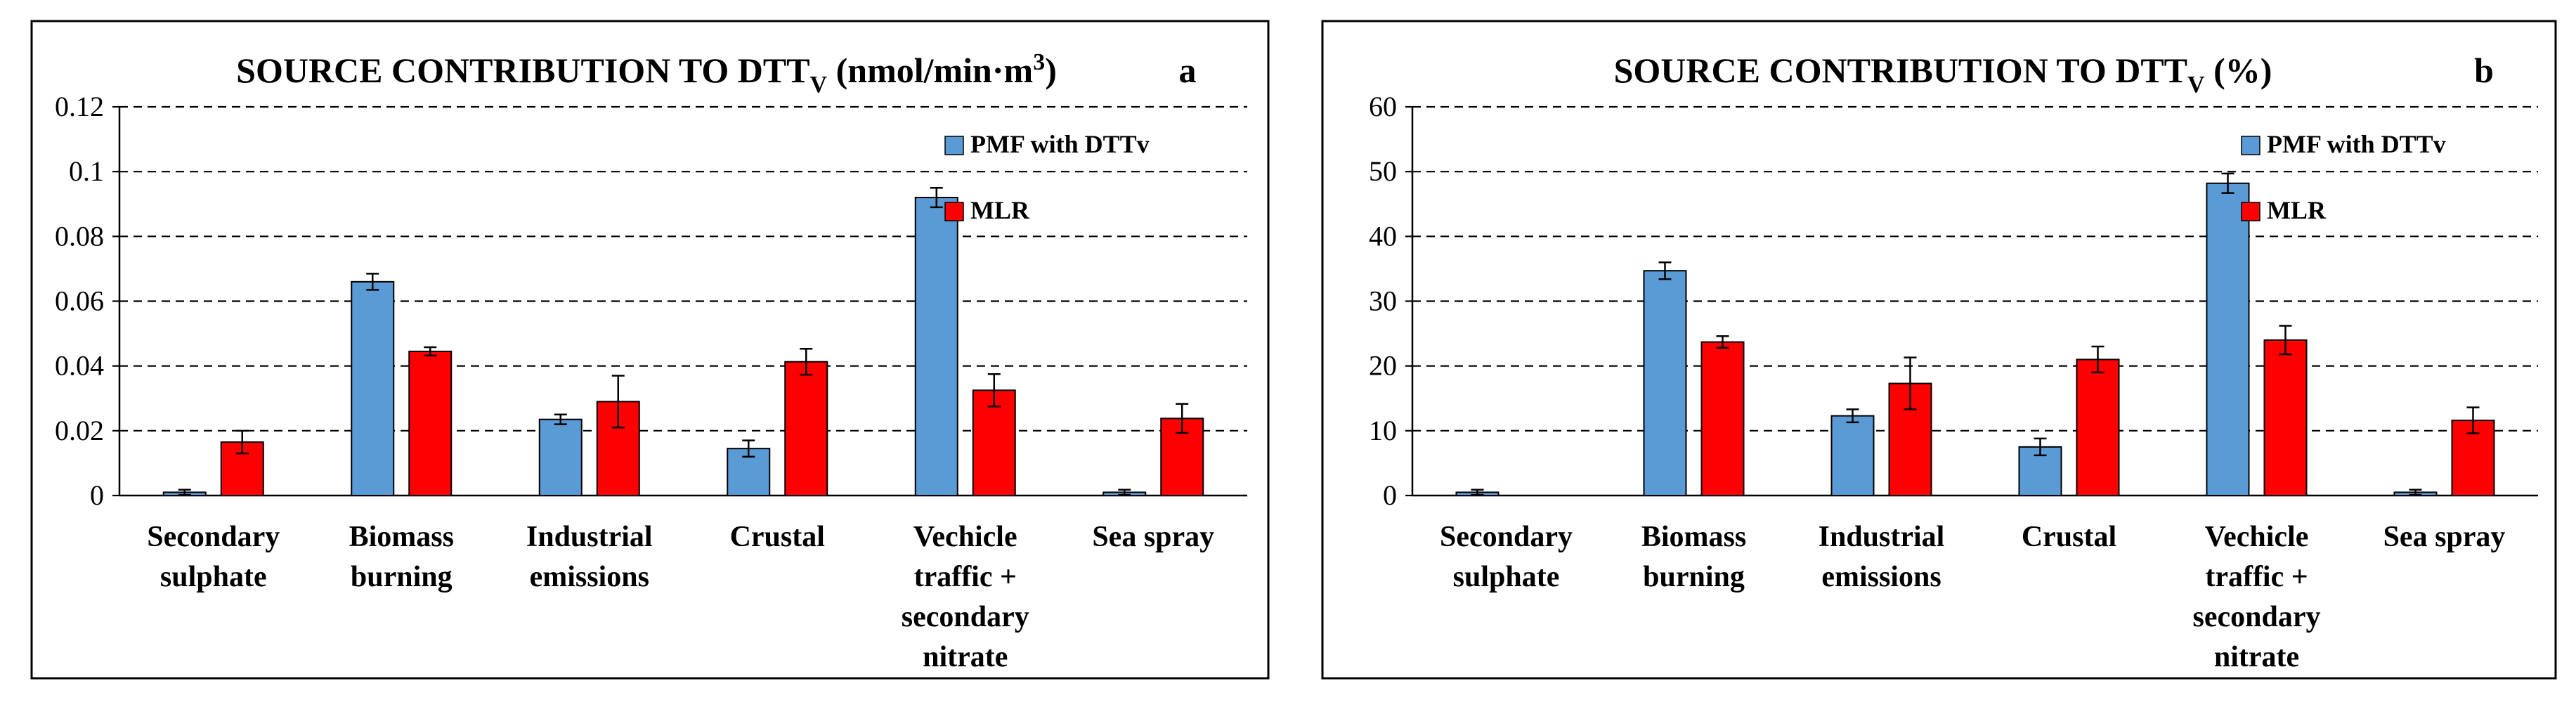 The height and width of the screenshot is (712, 2576). I want to click on y-tick-label: 40, so click(1383, 236).